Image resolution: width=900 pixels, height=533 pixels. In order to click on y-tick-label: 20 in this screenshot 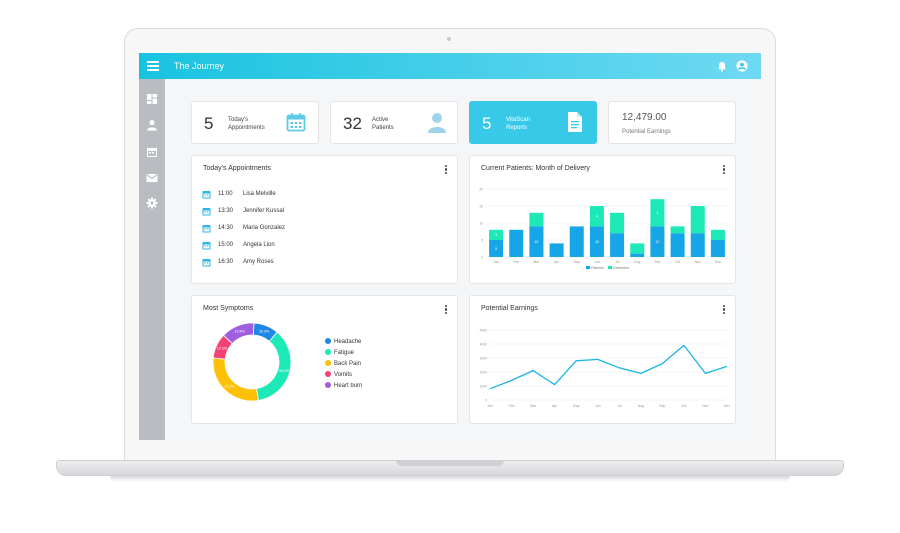, I will do `click(481, 190)`.